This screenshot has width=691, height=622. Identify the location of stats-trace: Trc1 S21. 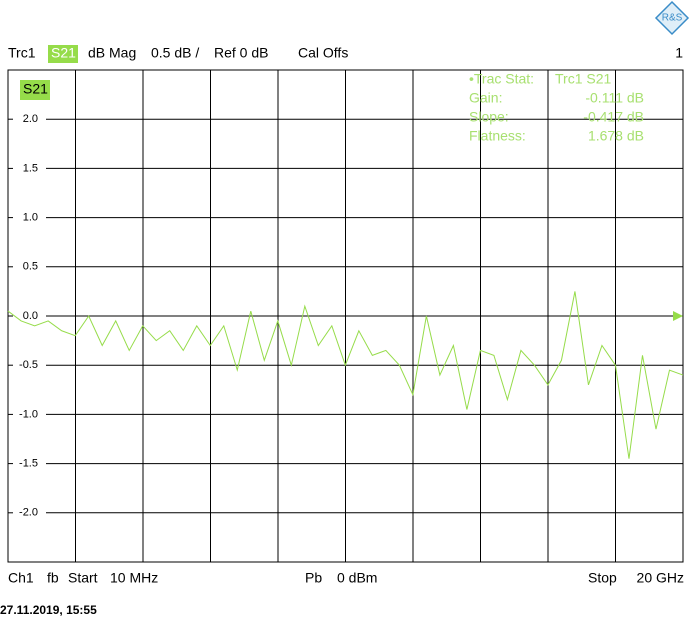
(583, 79).